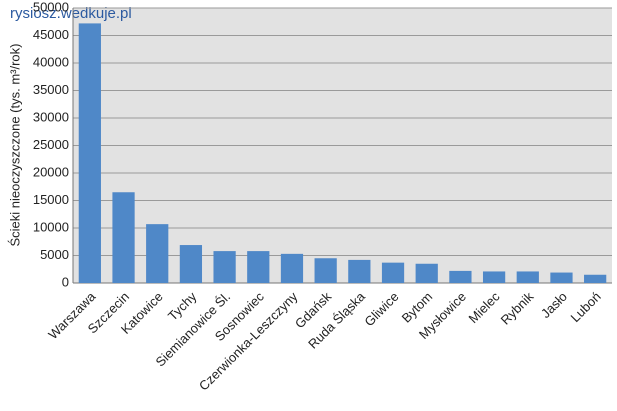 This screenshot has height=411, width=617. Describe the element at coordinates (51, 199) in the screenshot. I see `y-tick-label: 15000` at that location.